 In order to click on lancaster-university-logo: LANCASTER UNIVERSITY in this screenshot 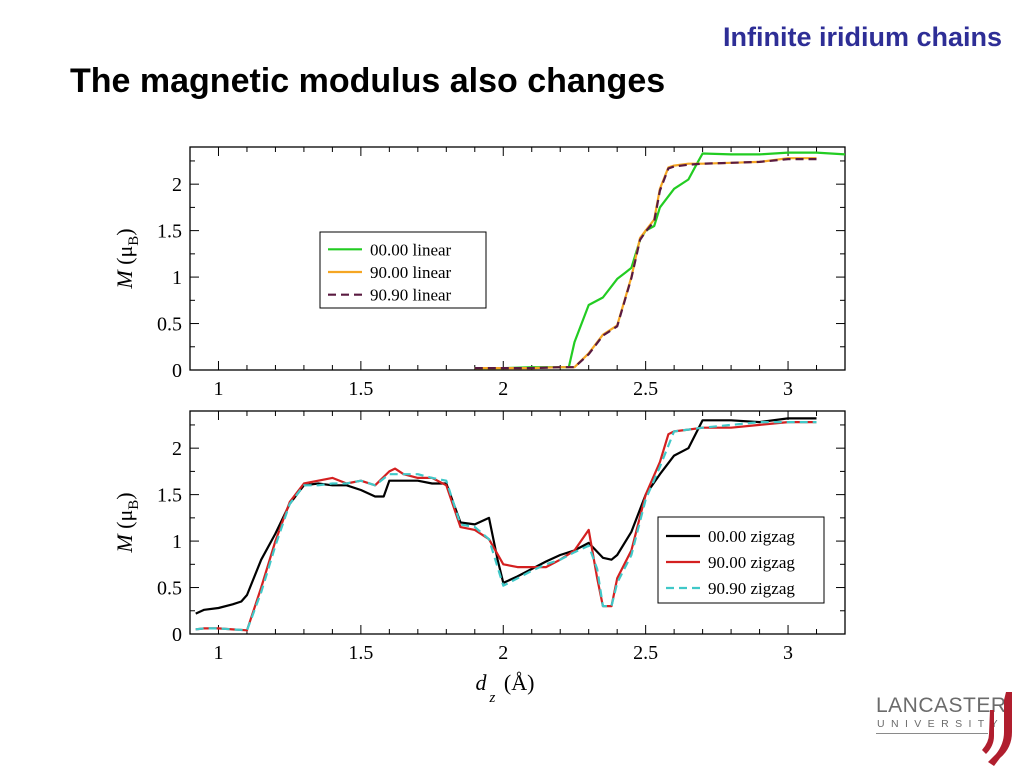, I will do `click(947, 729)`.